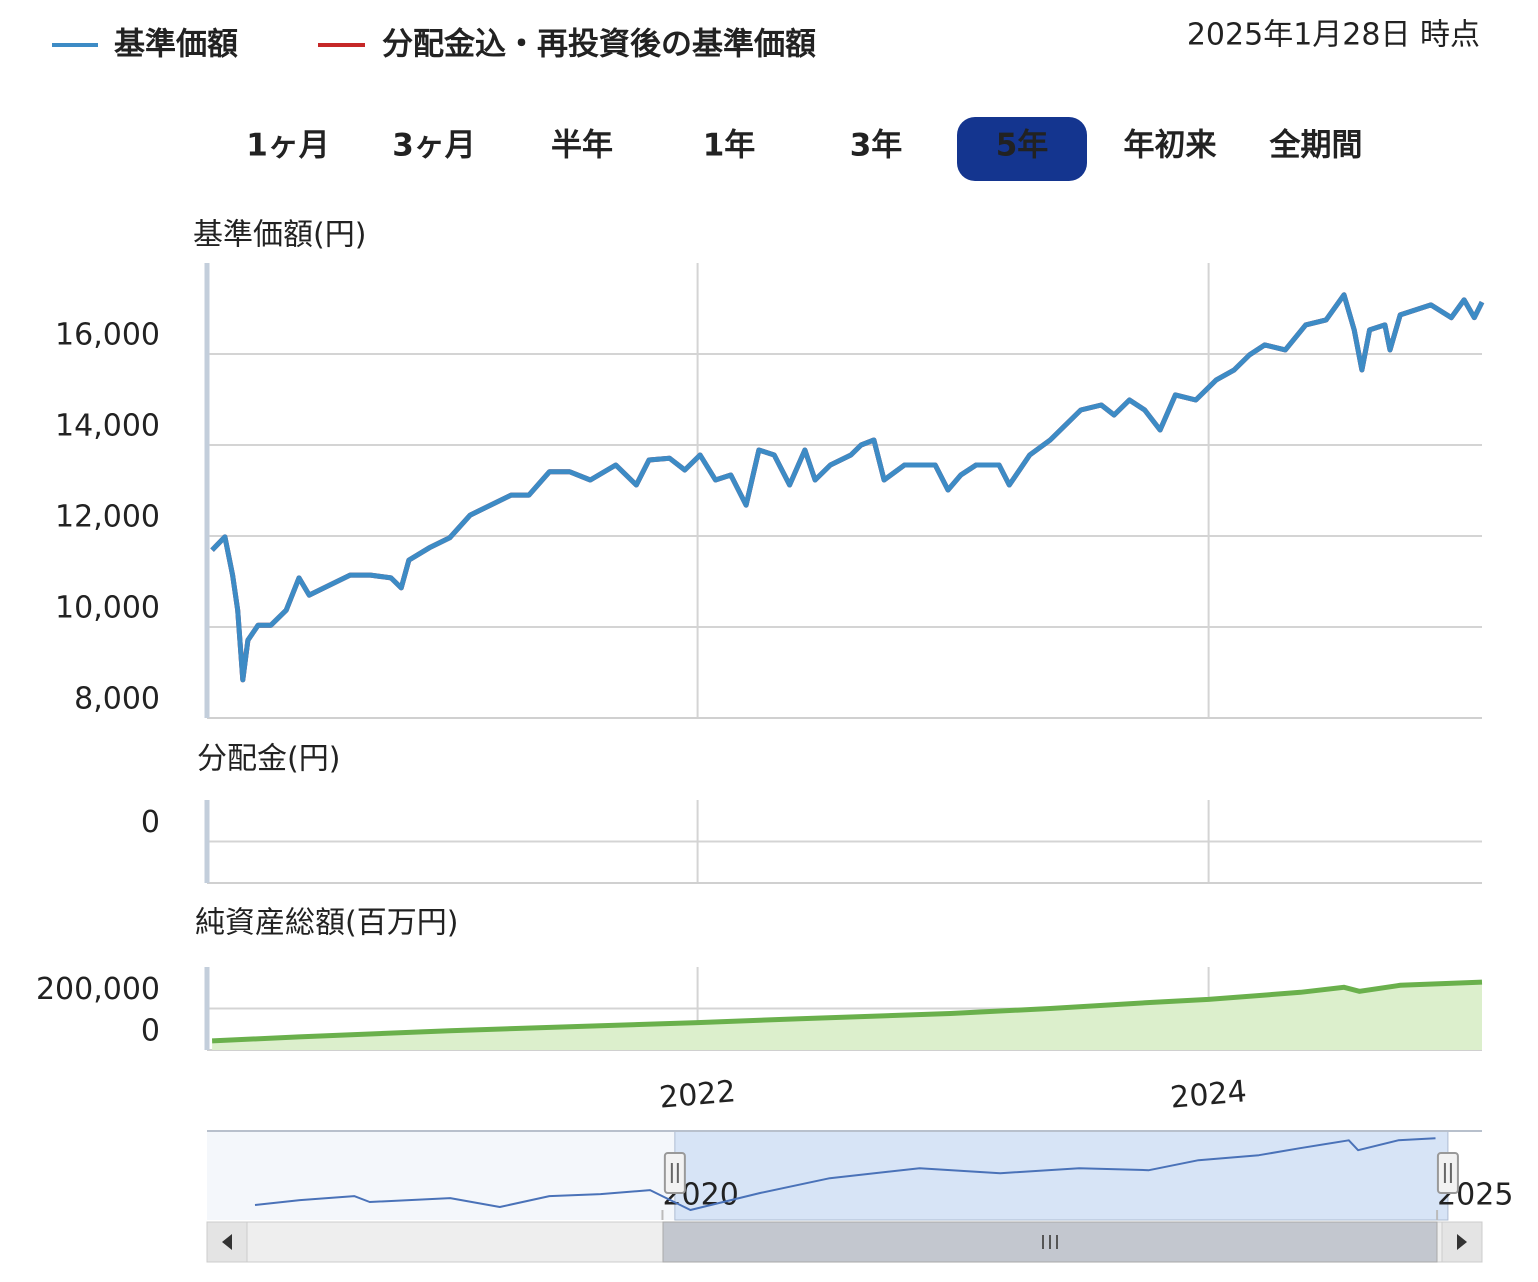 The height and width of the screenshot is (1282, 1538). I want to click on period-label: 3ヶ月, so click(434, 146).